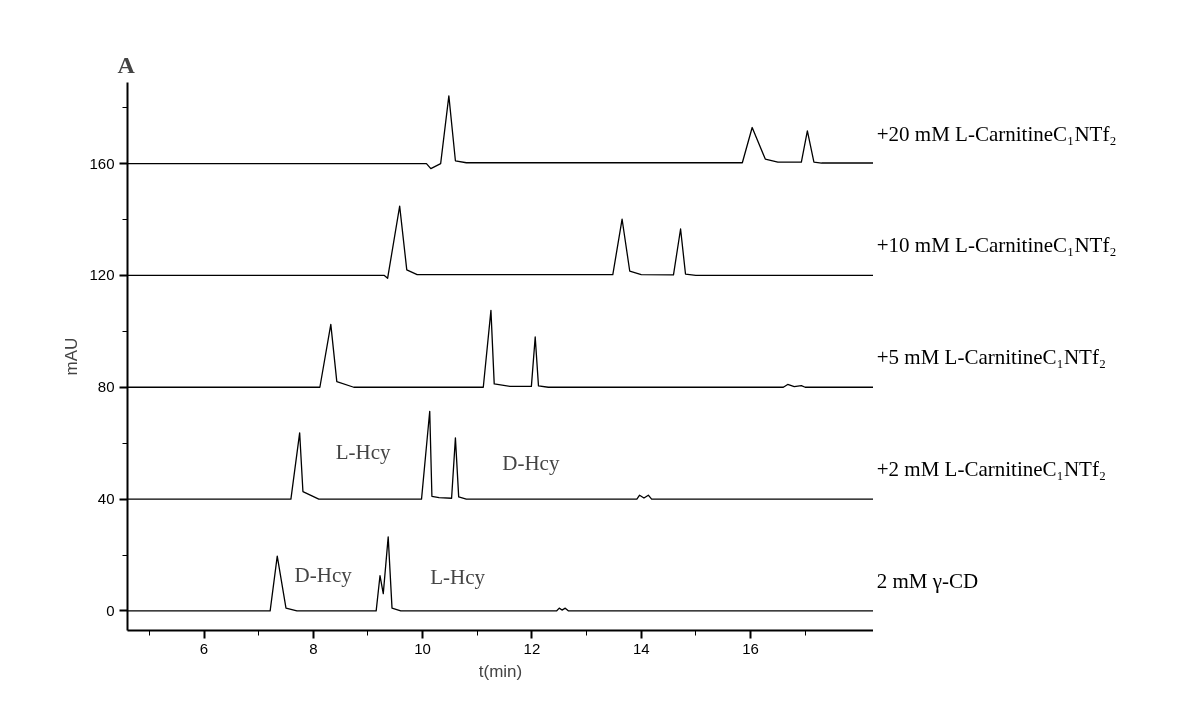 The width and height of the screenshot is (1197, 722). I want to click on y-tick-label: 120, so click(102, 275).